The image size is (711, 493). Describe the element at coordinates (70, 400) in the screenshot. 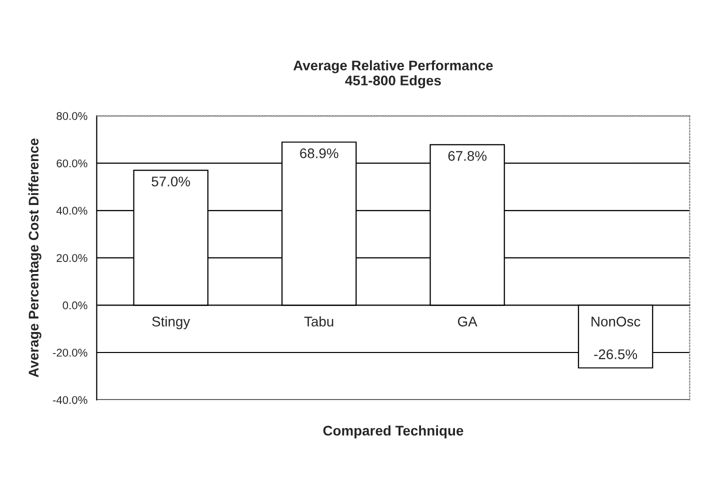

I see `y-tick-label: -40.0%` at that location.